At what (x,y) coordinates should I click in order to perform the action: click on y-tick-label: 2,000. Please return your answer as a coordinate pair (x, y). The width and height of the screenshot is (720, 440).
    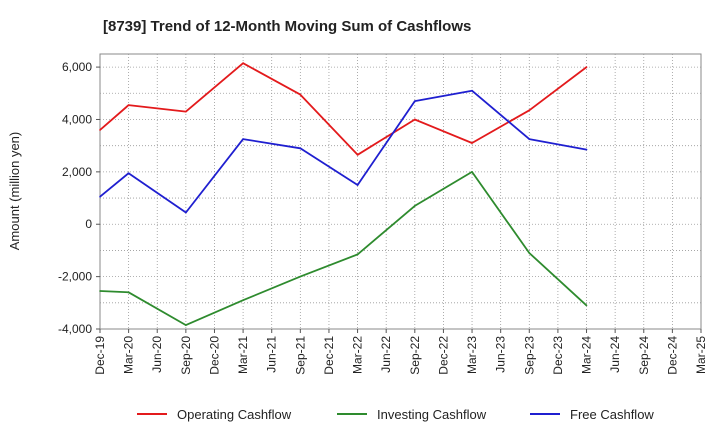
    Looking at the image, I should click on (77, 172).